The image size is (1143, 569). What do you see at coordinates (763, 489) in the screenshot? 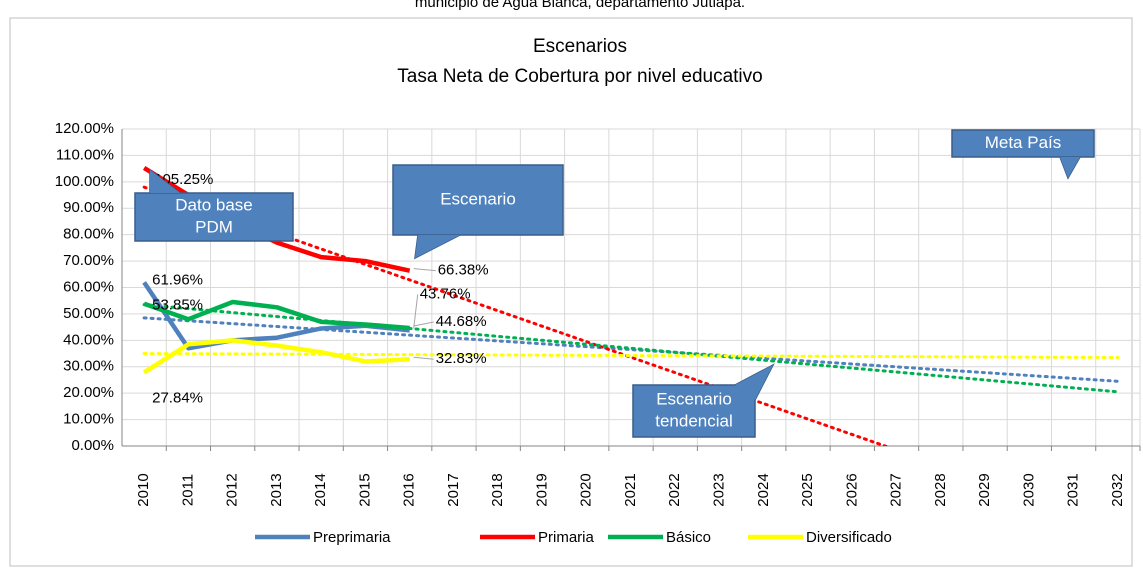
I see `x-tick-label: 2024` at bounding box center [763, 489].